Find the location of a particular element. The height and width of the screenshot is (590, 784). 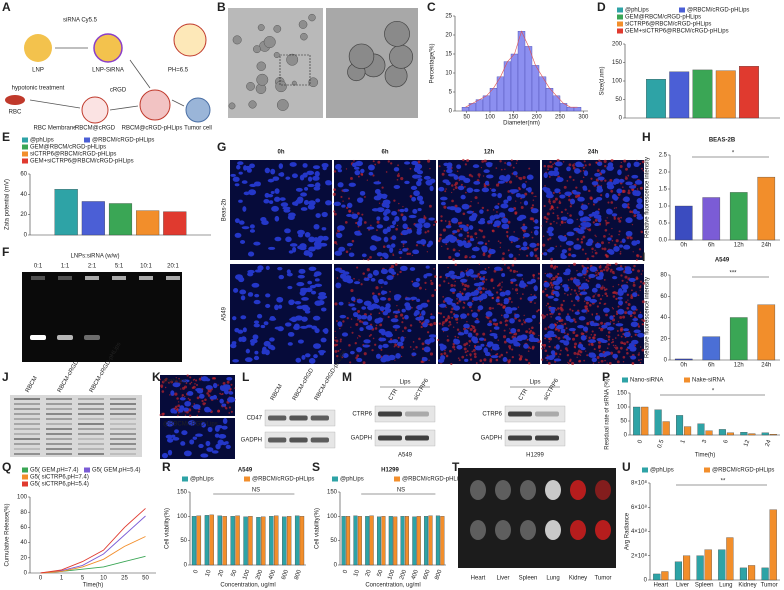

x-tick-label: 600 is located at coordinates (285, 575).